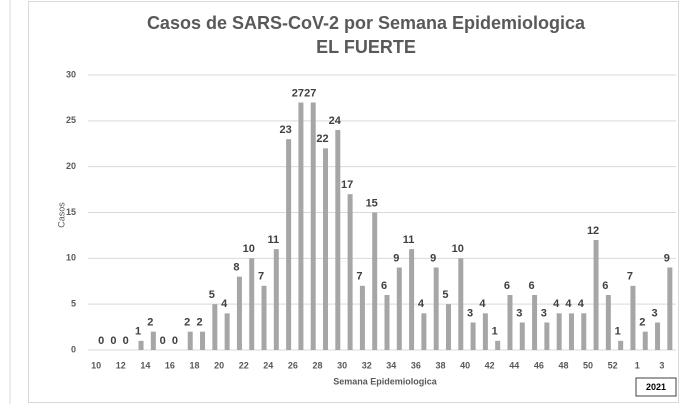  I want to click on annotation: 2021, so click(656, 387).